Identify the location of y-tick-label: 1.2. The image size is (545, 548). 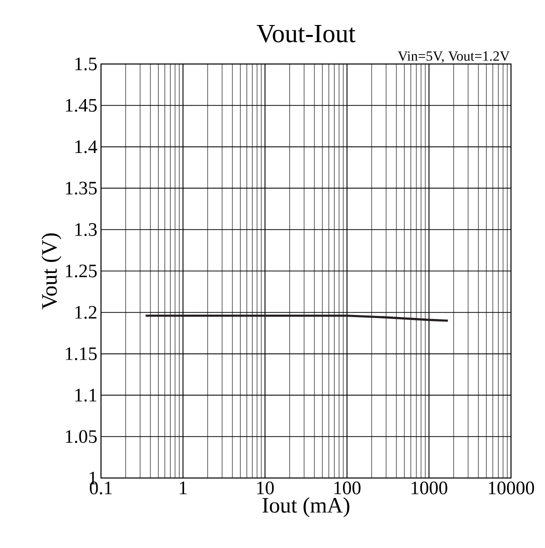
(85, 312).